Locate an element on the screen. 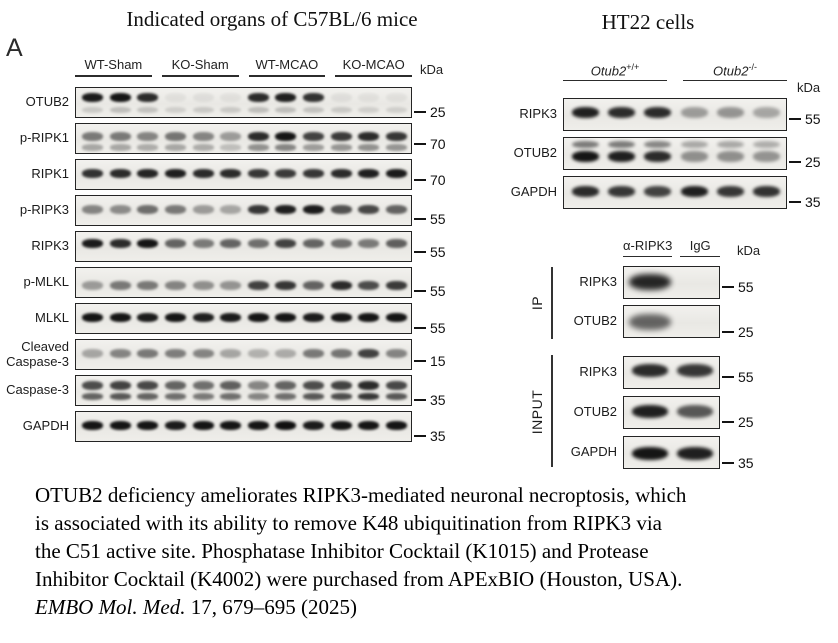 Image resolution: width=838 pixels, height=643 pixels. journal-citation: EMBO Mol. Med. 17, 679–695 (2025) is located at coordinates (430, 607).